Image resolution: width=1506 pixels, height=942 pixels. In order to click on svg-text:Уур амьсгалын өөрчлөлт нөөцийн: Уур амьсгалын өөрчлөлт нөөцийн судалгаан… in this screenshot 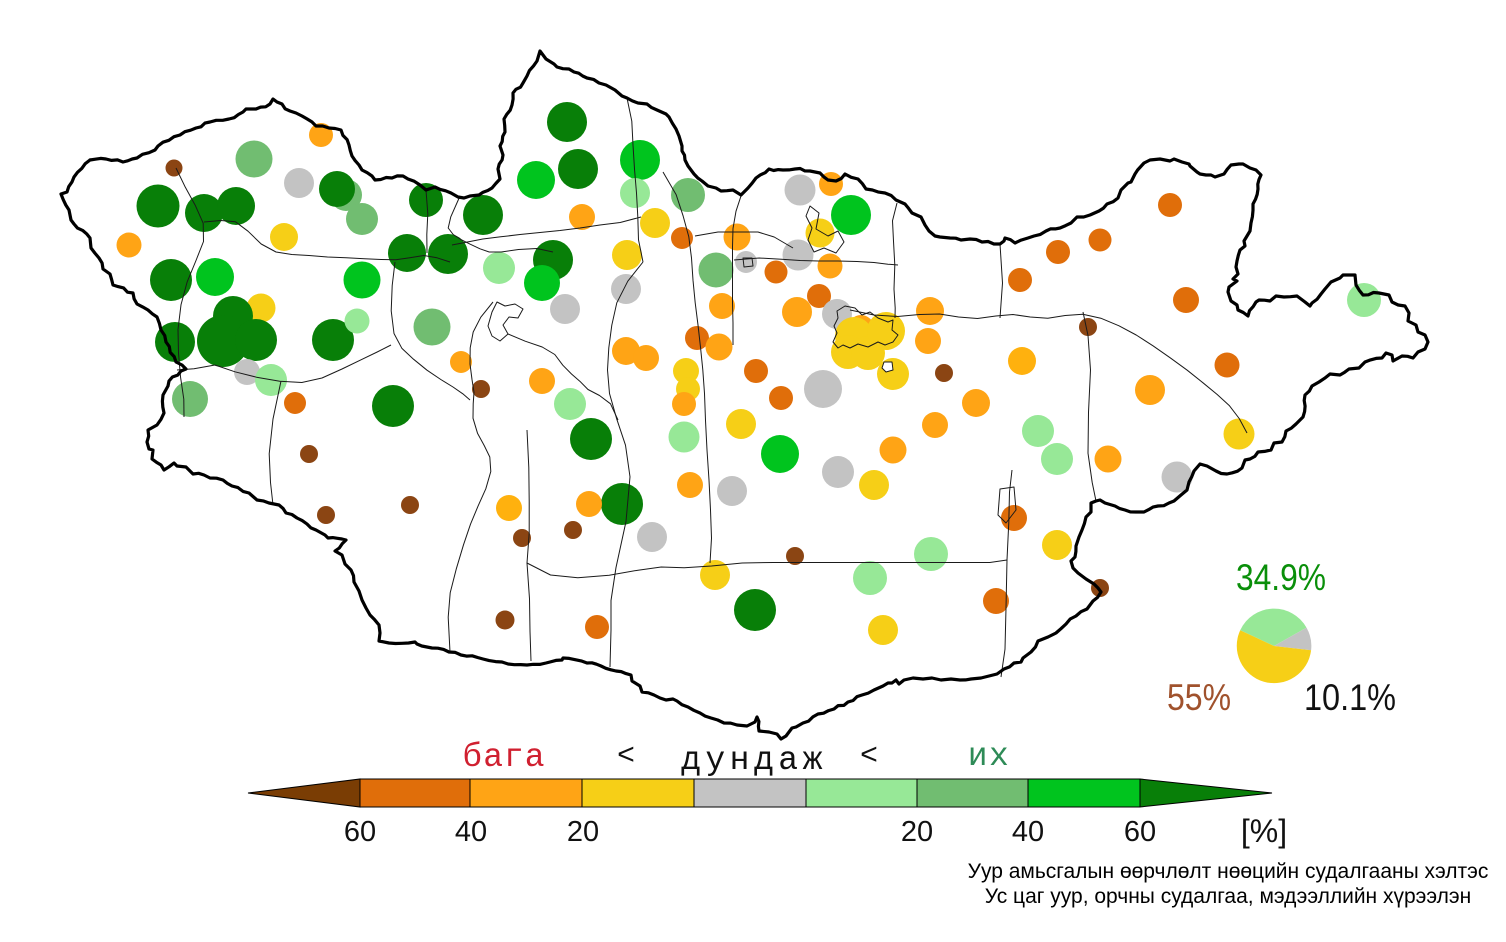, I will do `click(1228, 871)`.